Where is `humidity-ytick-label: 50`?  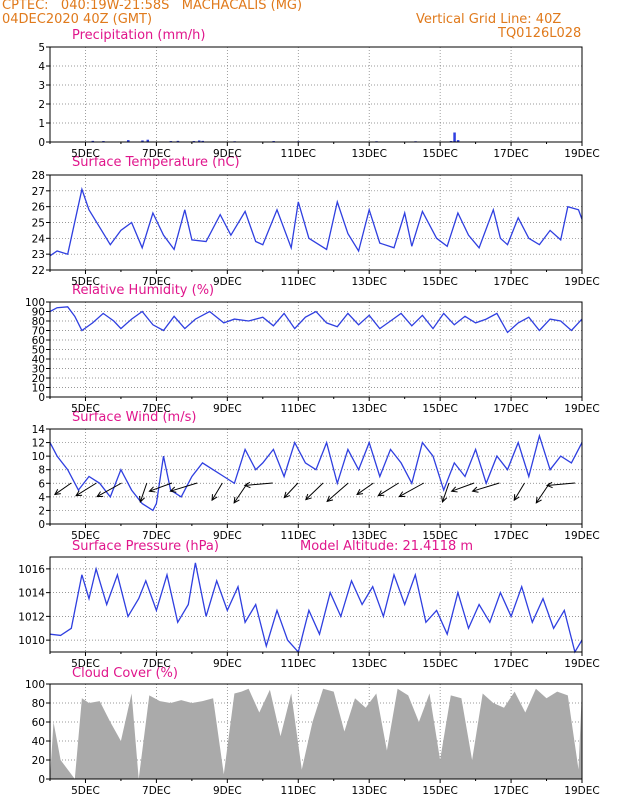
humidity-ytick-label: 50 is located at coordinates (38, 351).